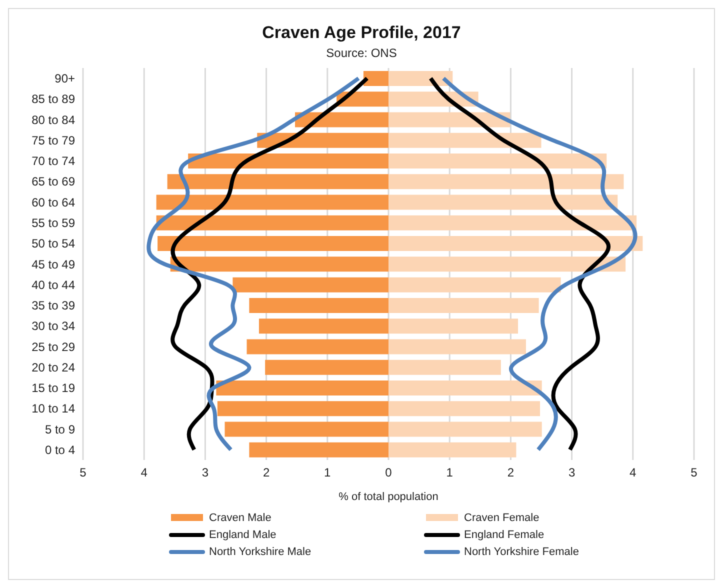  What do you see at coordinates (54, 285) in the screenshot?
I see `y-tick-label: 40 to 44` at bounding box center [54, 285].